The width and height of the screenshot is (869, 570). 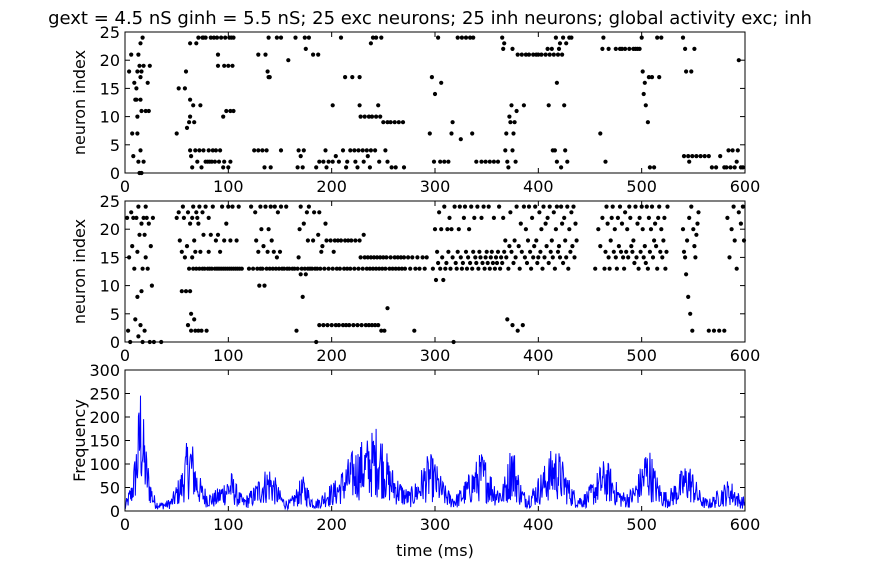 I want to click on x-tick-label: 200, so click(x=331, y=524).